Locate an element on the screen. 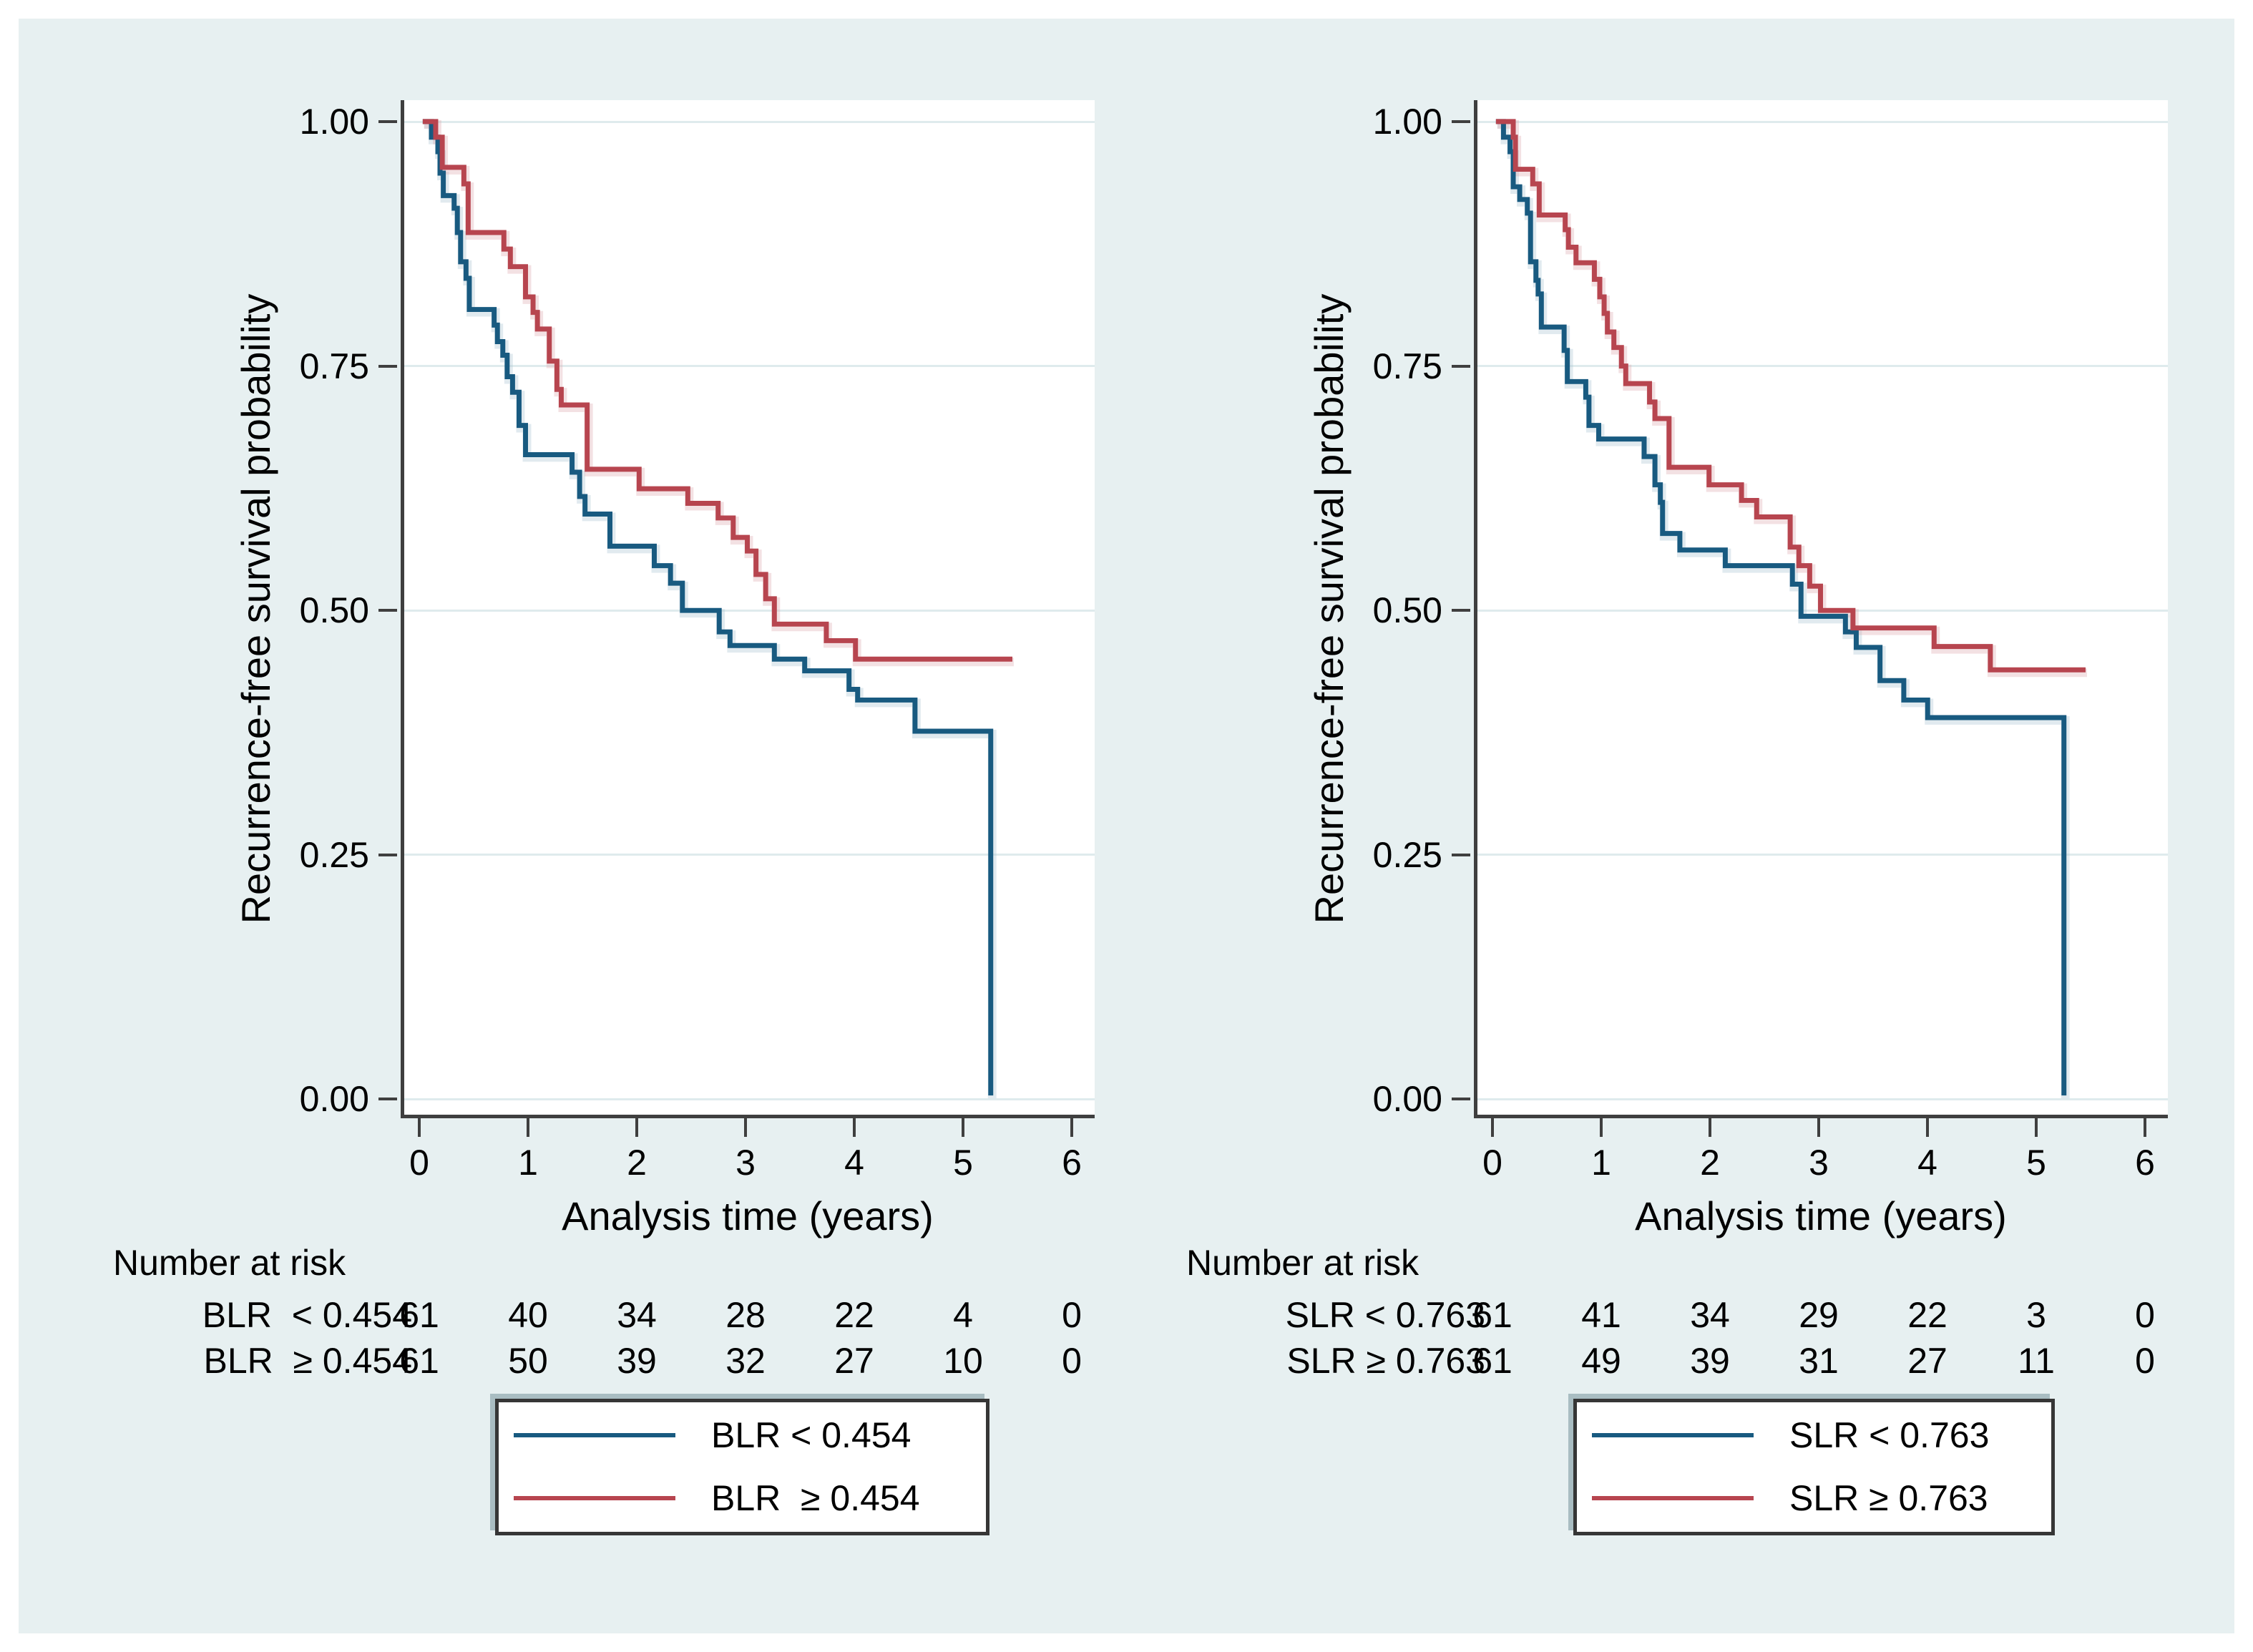 This screenshot has height=1652, width=2253. legend-label: BLR ≥ 0.454 is located at coordinates (816, 1498).